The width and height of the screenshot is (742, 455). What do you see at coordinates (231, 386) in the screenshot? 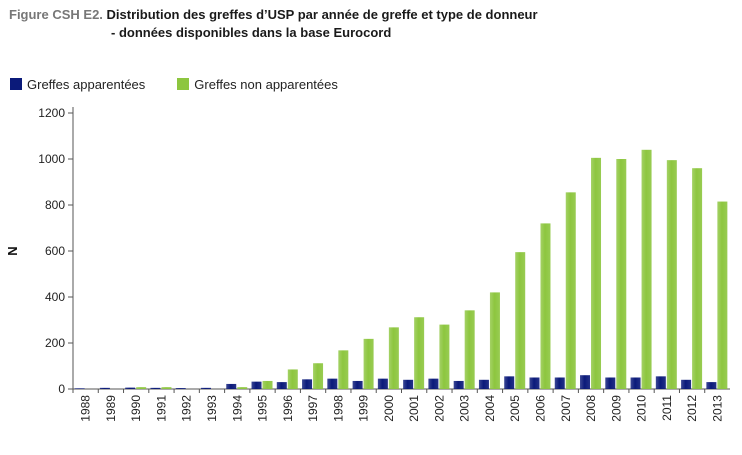
I see `bar-related-1994` at bounding box center [231, 386].